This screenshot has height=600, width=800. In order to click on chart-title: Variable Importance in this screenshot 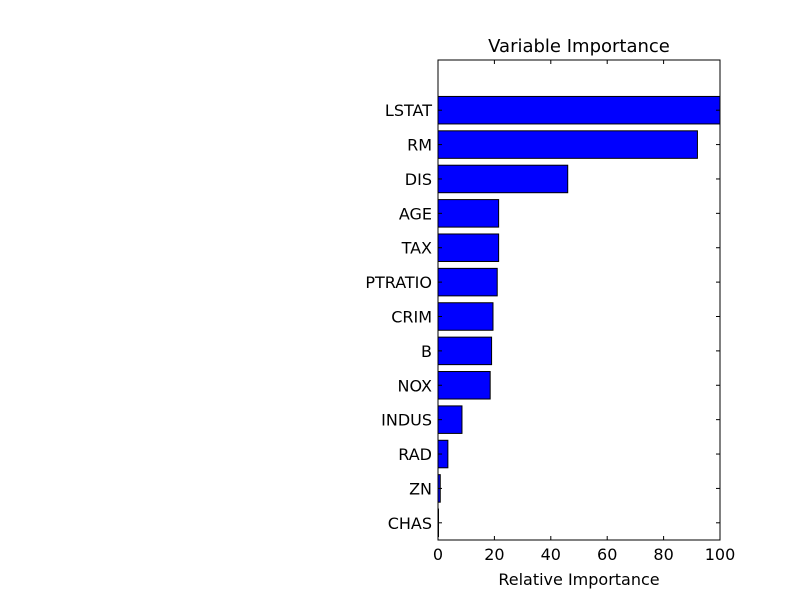, I will do `click(579, 46)`.